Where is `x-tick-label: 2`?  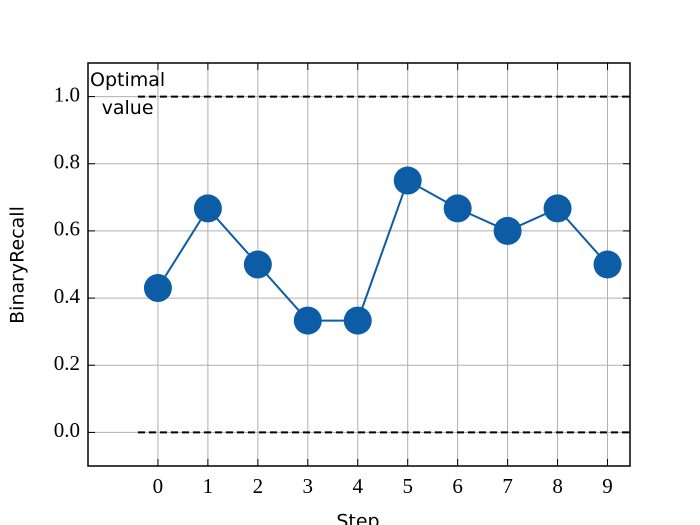 x-tick-label: 2 is located at coordinates (258, 486).